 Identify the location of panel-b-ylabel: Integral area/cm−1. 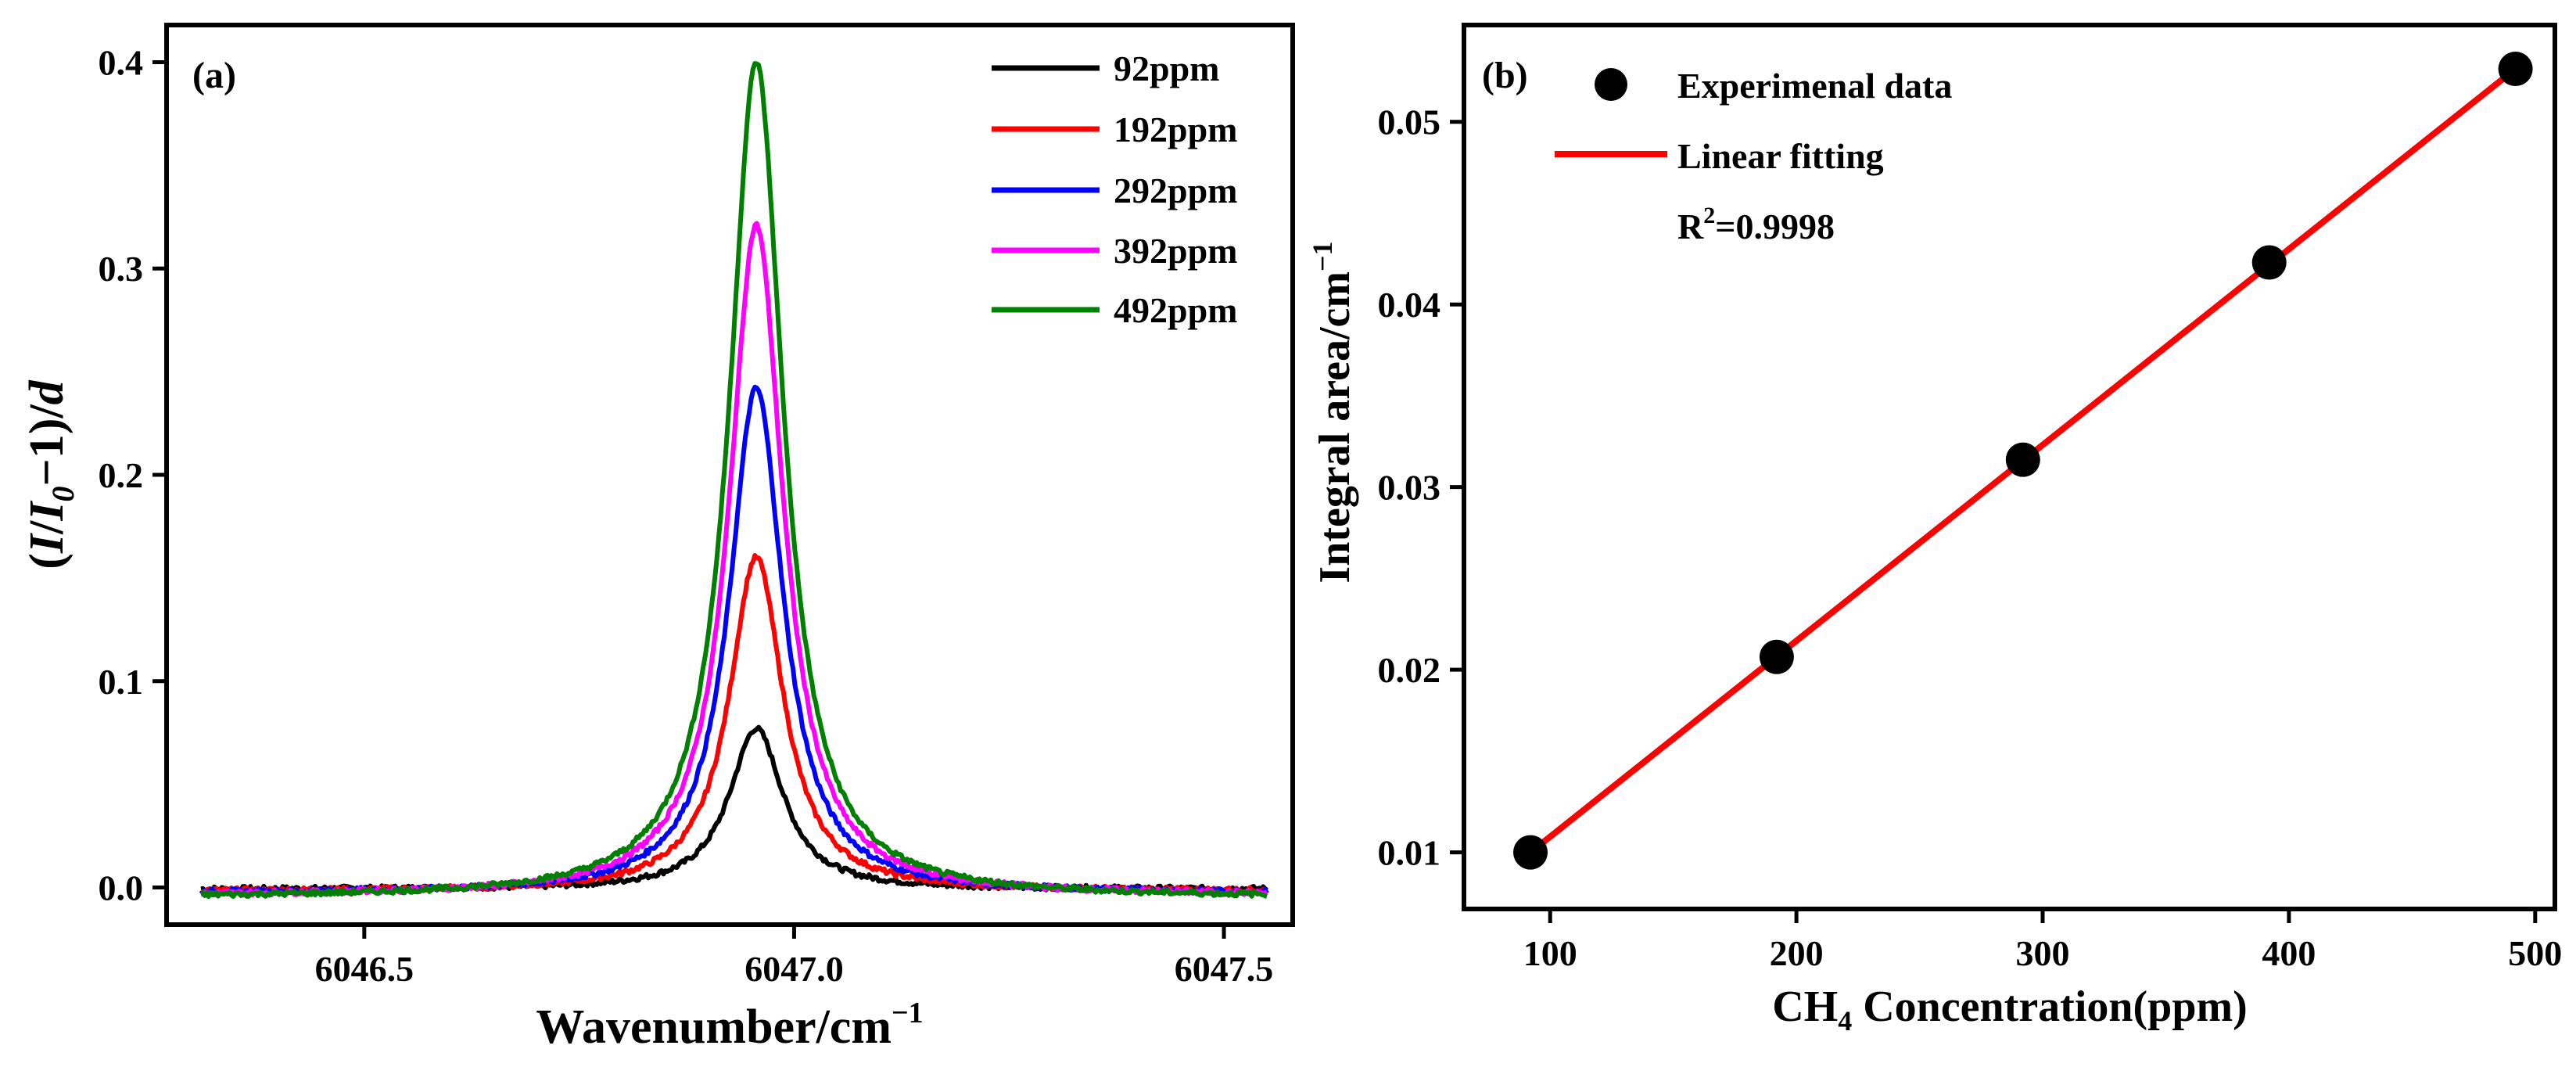
(1333, 412).